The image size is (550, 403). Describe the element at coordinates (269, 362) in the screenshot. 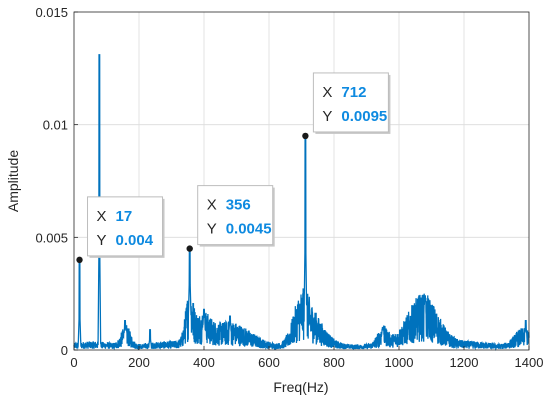

I see `x-tick-label: 600` at that location.